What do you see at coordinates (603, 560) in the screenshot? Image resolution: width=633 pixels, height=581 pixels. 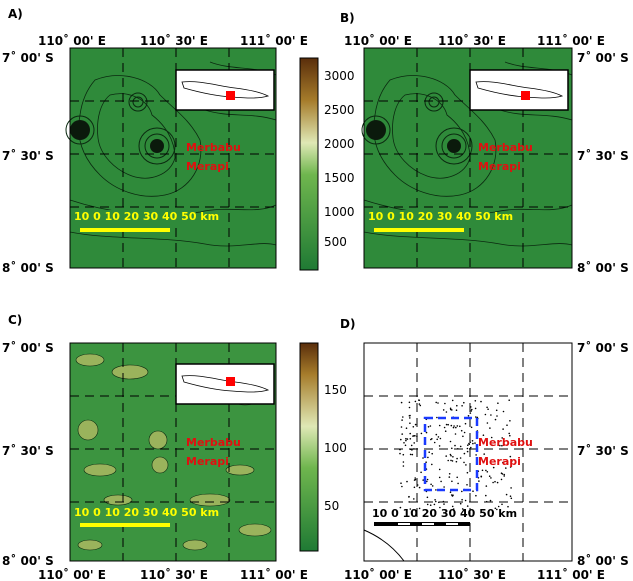 I see `panel-d-right-tick-3: 8˚ 00' S` at bounding box center [603, 560].